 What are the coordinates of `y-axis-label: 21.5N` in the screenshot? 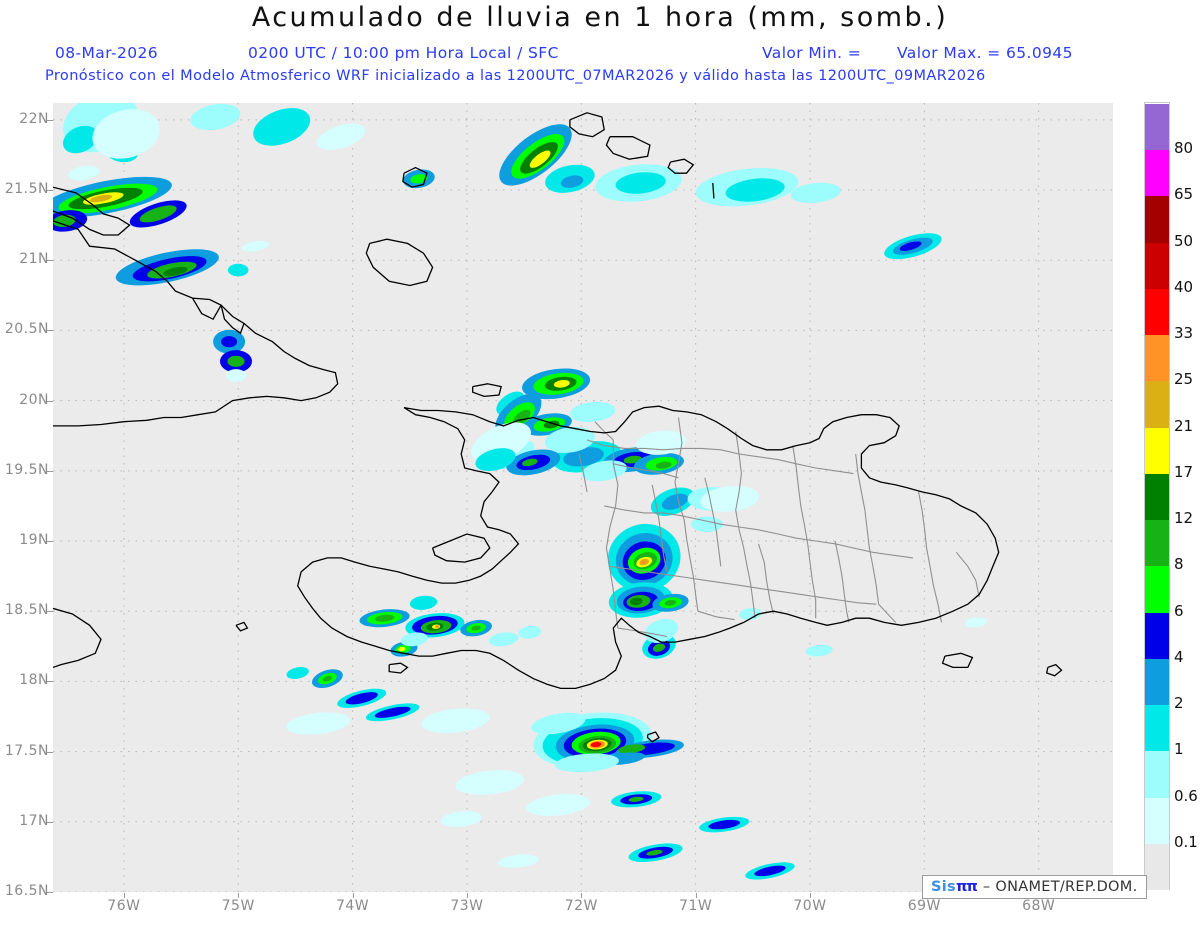 It's located at (26, 189).